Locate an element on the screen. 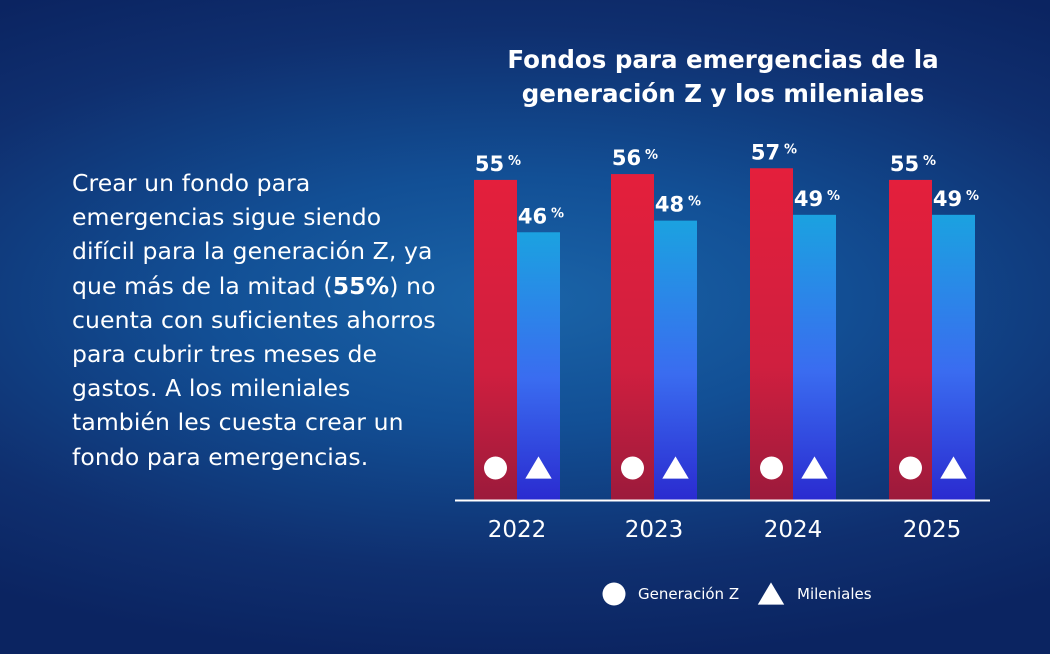 The image size is (1050, 654). bar-2023-genz is located at coordinates (632, 337).